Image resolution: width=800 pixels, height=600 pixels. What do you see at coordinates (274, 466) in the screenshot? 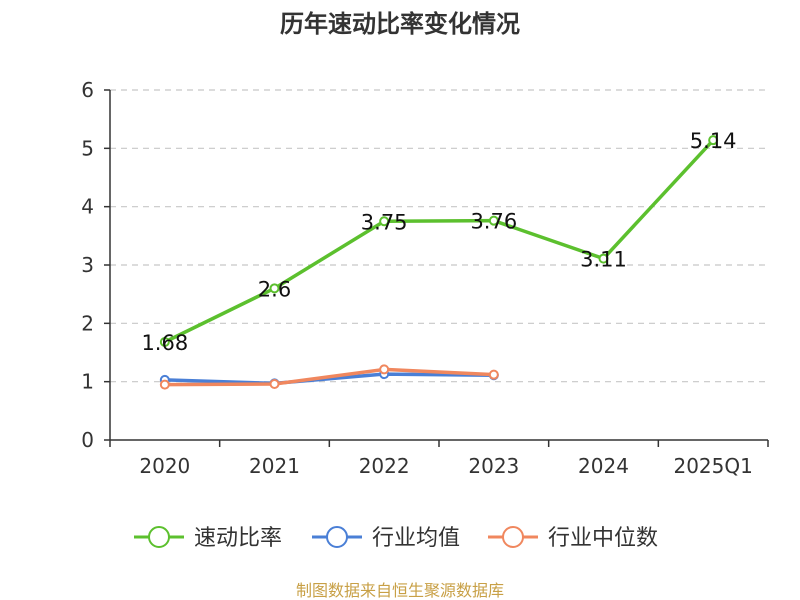
I see `x-tick-label: 2021` at bounding box center [274, 466].